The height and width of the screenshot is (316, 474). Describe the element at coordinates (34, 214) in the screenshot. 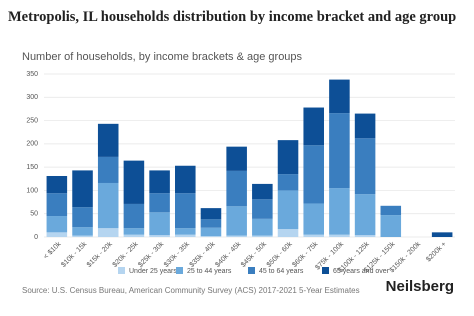

I see `y-tick-label: 50` at that location.